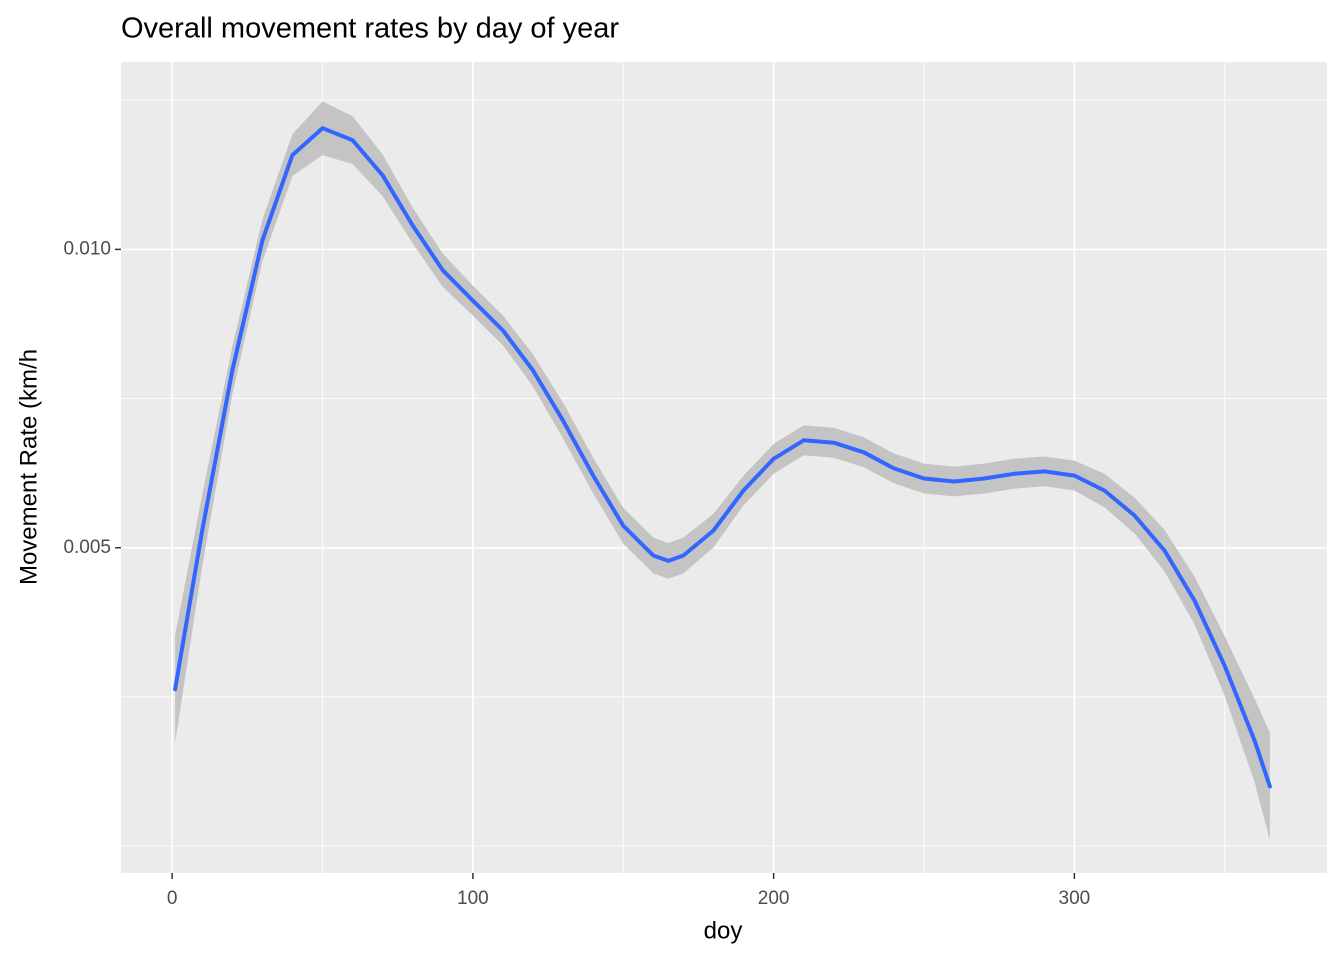 This screenshot has width=1344, height=965. What do you see at coordinates (87, 248) in the screenshot?
I see `y-tick-label: 0.010` at bounding box center [87, 248].